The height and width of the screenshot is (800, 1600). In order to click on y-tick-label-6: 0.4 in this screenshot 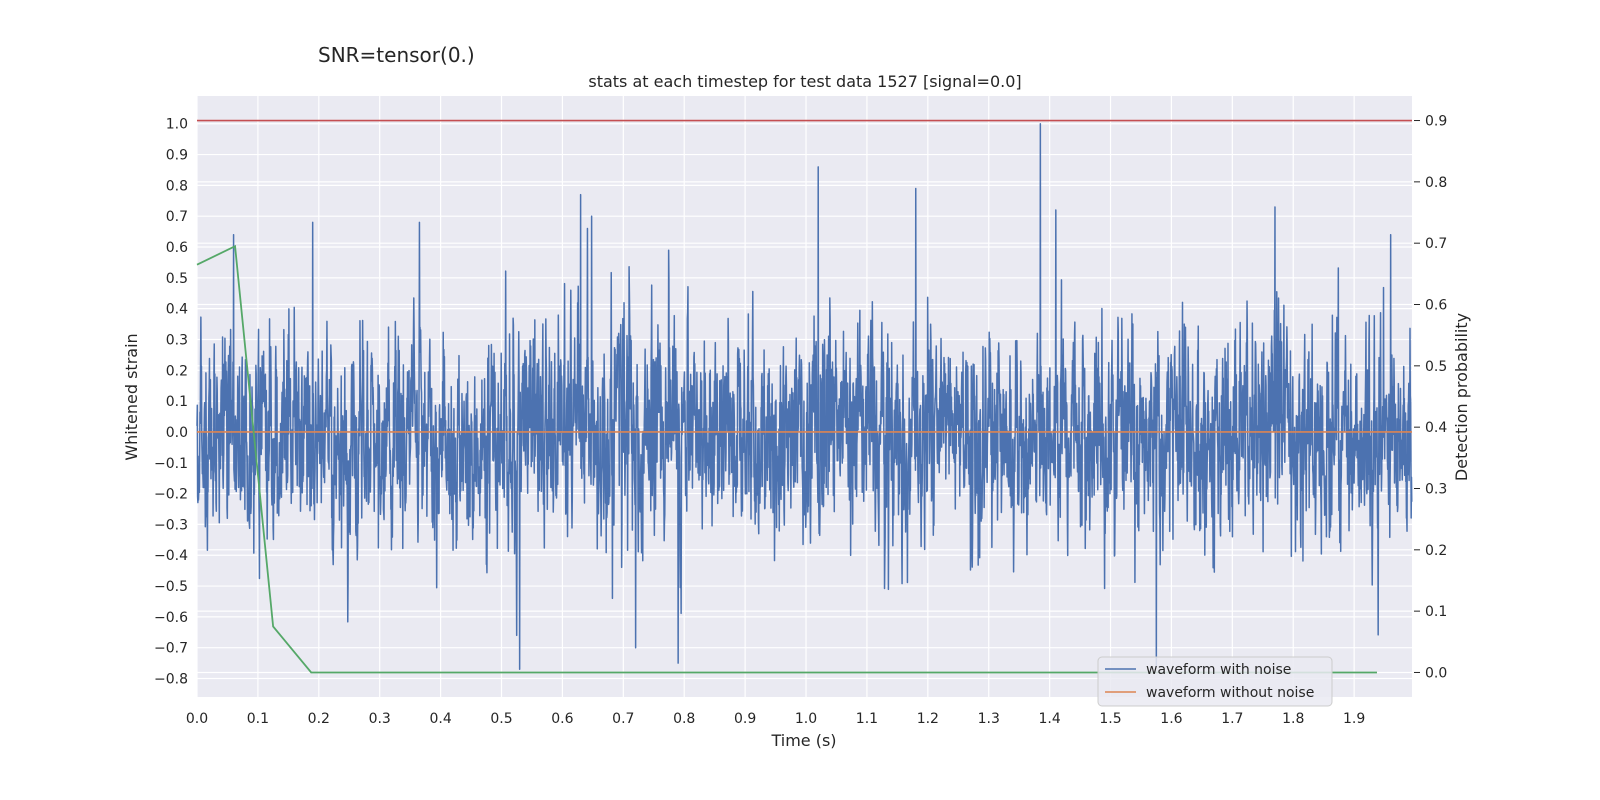, I will do `click(177, 310)`.